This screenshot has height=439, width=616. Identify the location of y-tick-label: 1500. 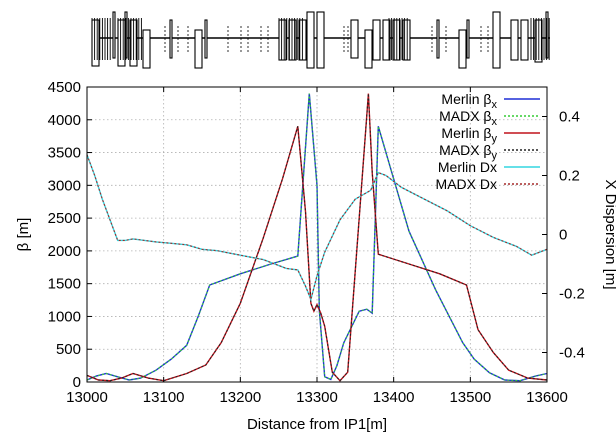
(64, 284).